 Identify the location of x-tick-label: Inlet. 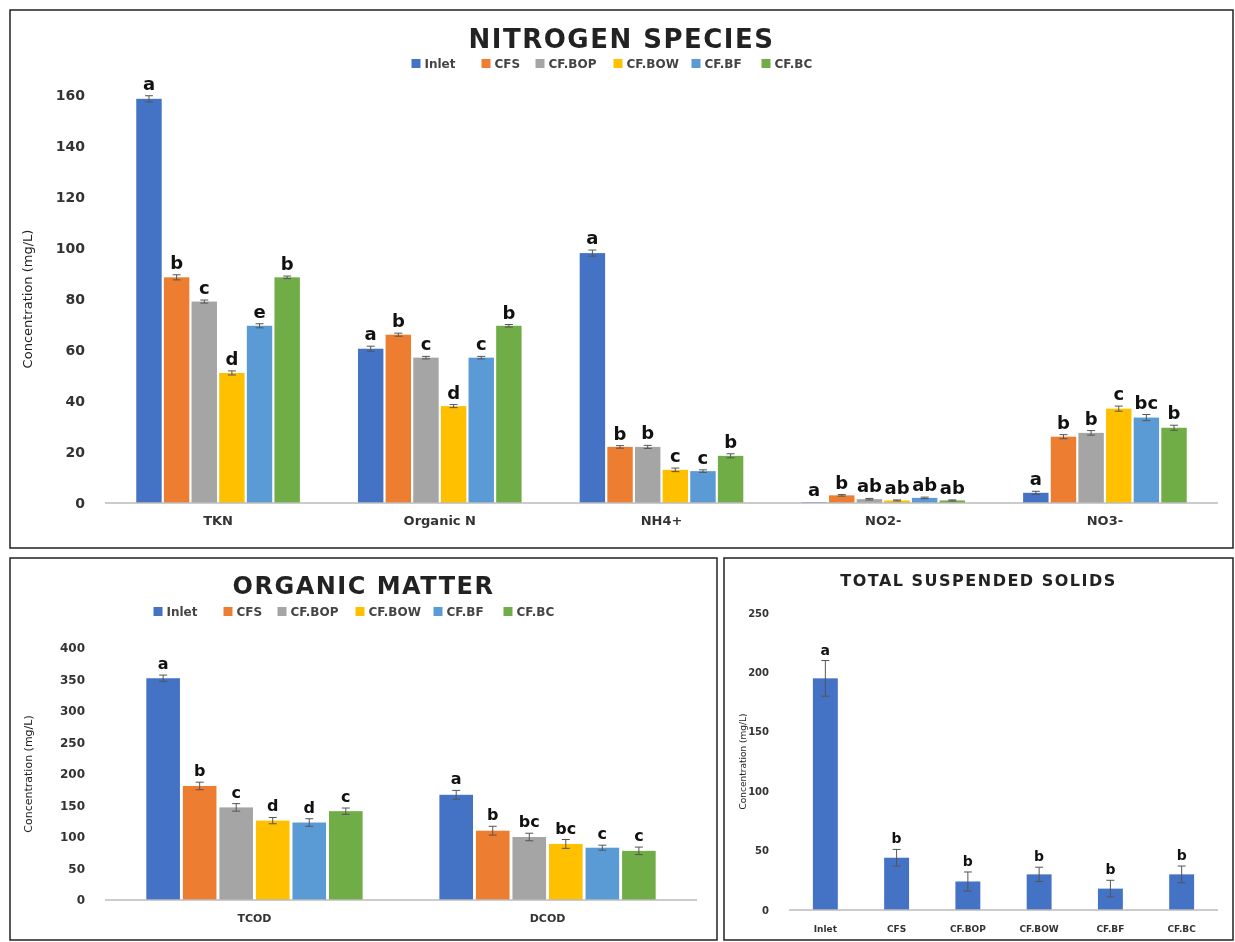
(825, 929).